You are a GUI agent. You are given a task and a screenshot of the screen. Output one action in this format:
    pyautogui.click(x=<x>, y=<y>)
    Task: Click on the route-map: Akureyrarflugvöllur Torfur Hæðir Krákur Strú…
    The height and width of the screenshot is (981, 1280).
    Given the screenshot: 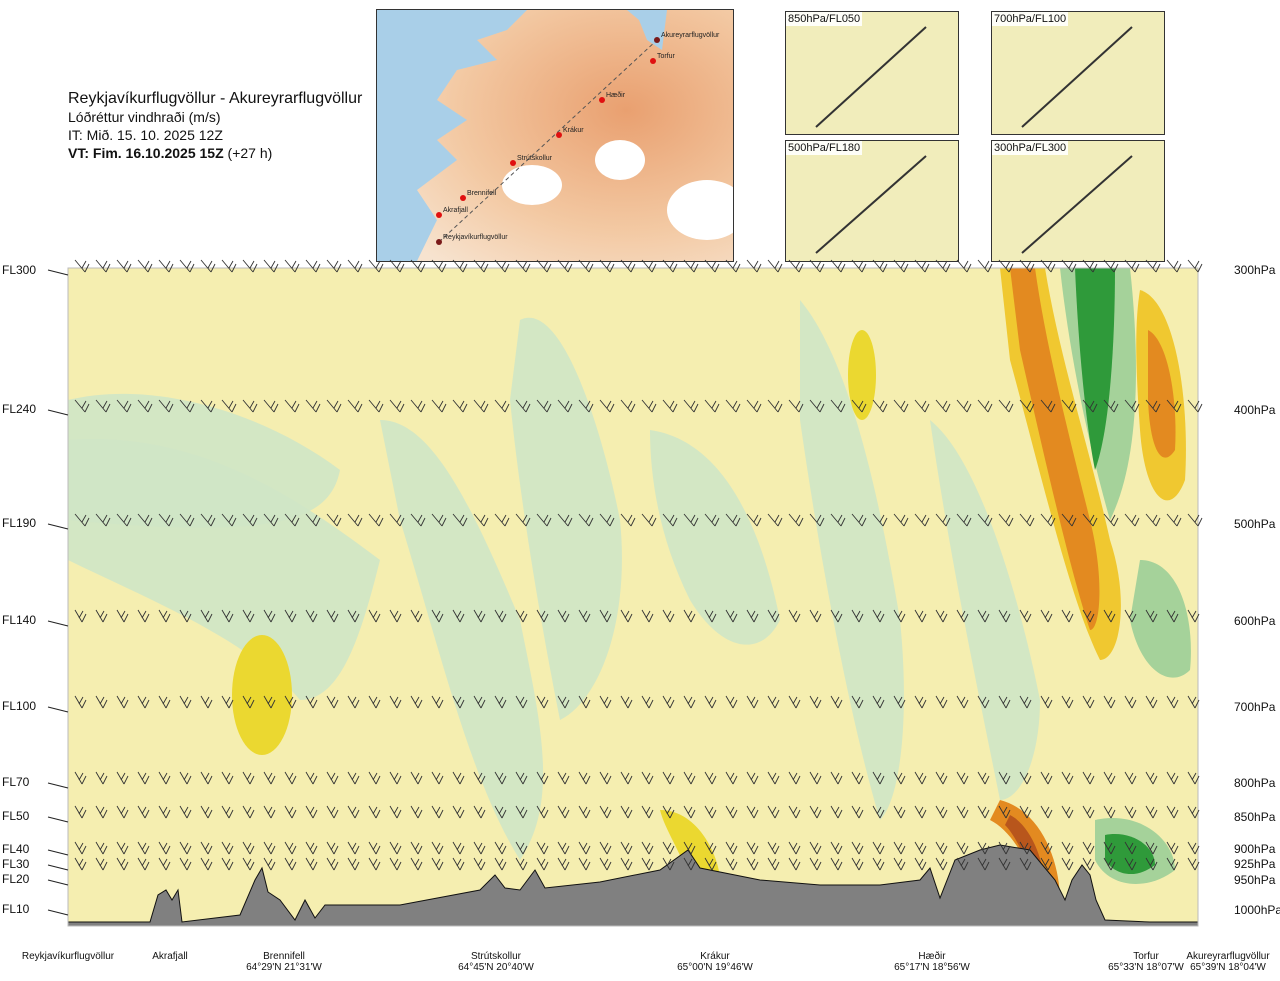 What is the action you would take?
    pyautogui.click(x=555, y=135)
    